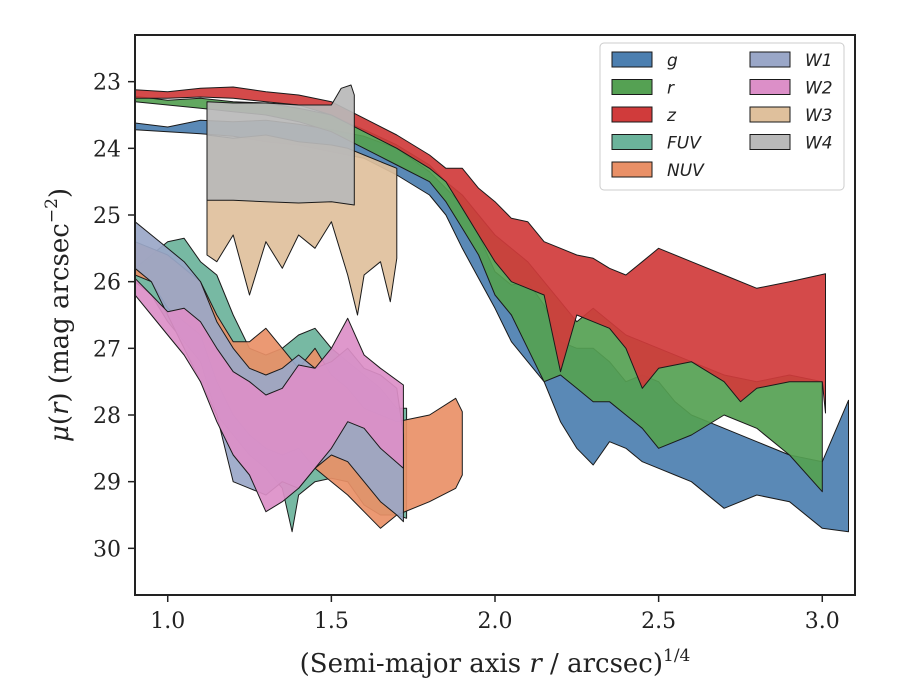 This screenshot has width=900, height=700. What do you see at coordinates (280, 145) in the screenshot?
I see `band-w4` at bounding box center [280, 145].